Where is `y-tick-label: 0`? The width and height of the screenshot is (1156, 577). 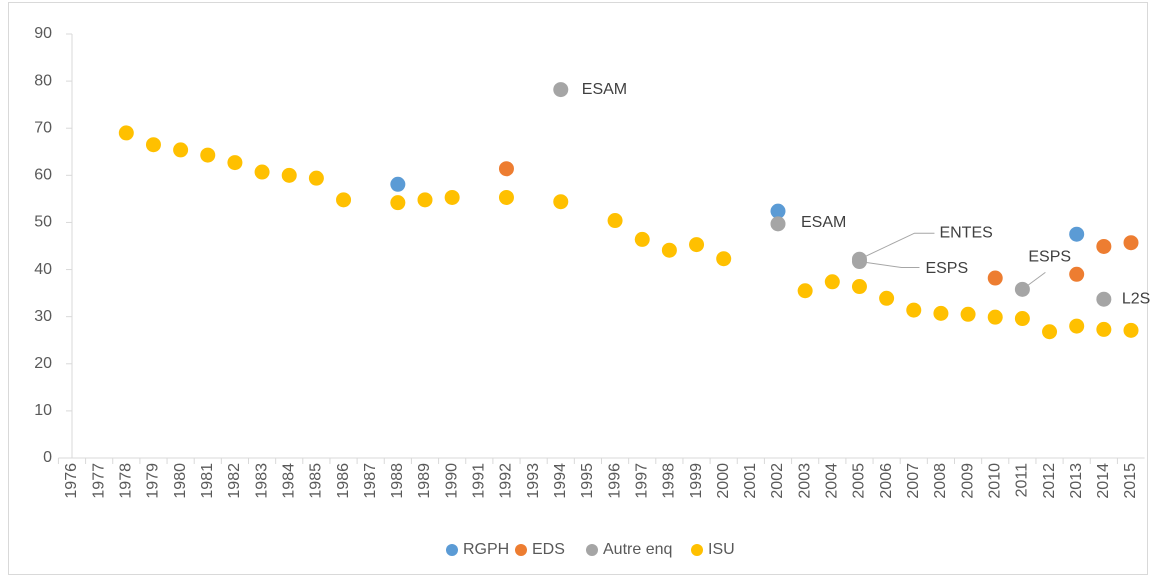
y-tick-label: 0 is located at coordinates (47, 457).